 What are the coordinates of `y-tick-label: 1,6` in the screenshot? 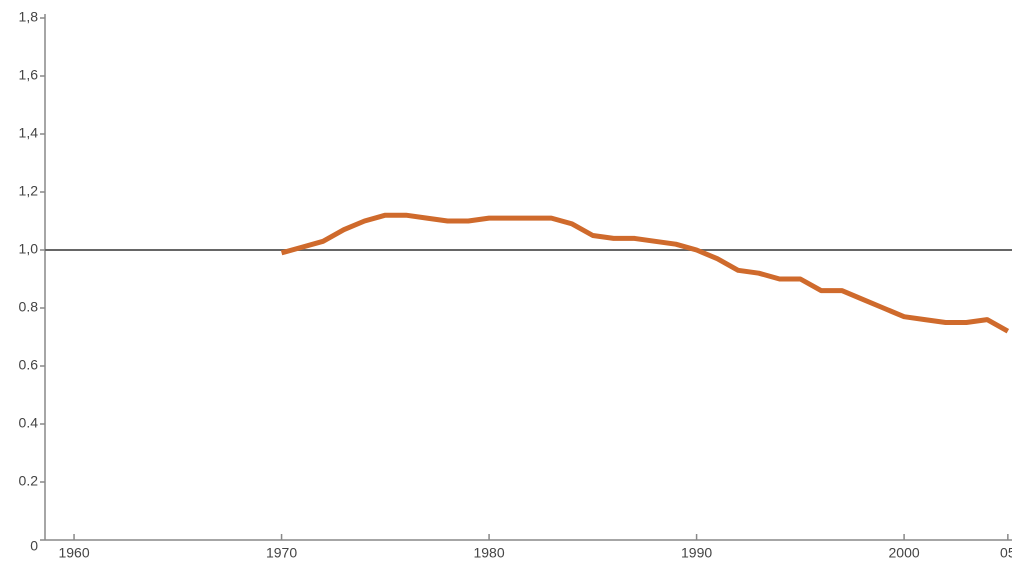 It's located at (29, 75).